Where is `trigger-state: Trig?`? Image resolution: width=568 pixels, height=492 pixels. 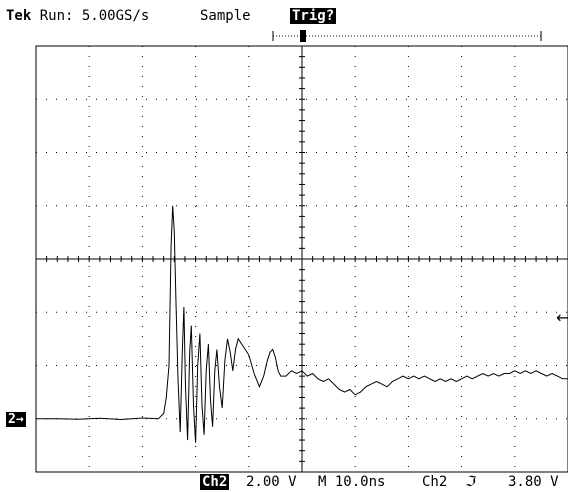
trigger-state: Trig? is located at coordinates (313, 16).